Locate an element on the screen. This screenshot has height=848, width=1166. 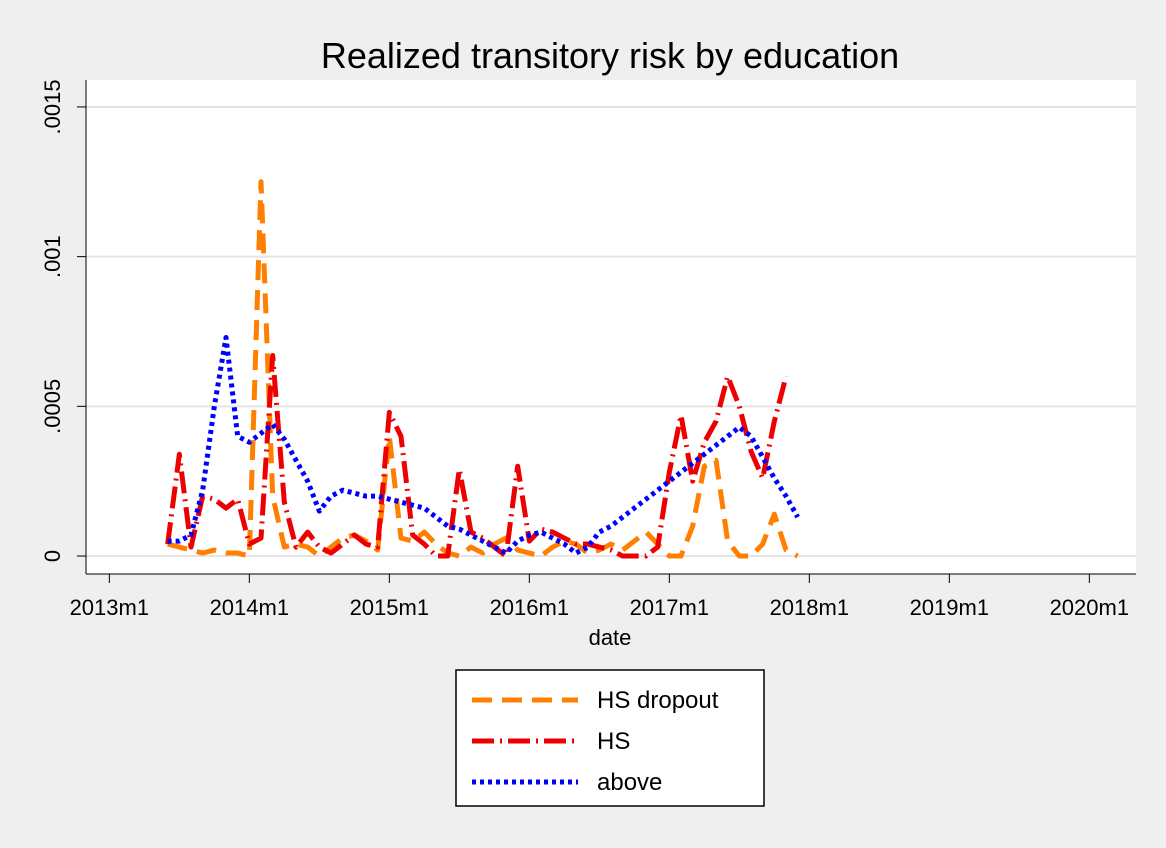
x-axis-title: date is located at coordinates (610, 637).